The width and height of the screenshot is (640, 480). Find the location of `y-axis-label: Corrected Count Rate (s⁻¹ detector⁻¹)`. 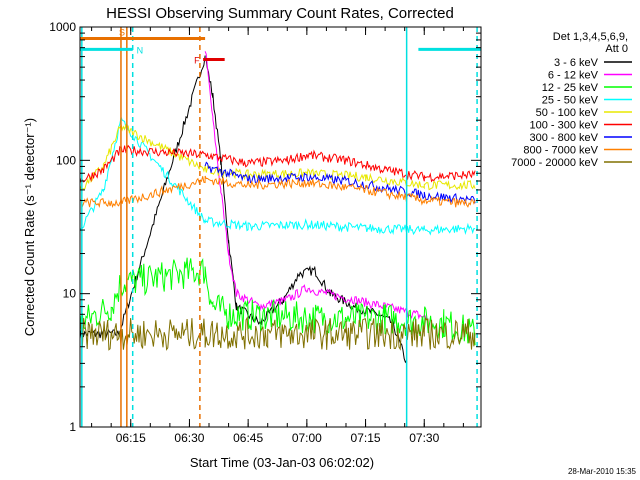

y-axis-label: Corrected Count Rate (s⁻¹ detector⁻¹) is located at coordinates (29, 227).